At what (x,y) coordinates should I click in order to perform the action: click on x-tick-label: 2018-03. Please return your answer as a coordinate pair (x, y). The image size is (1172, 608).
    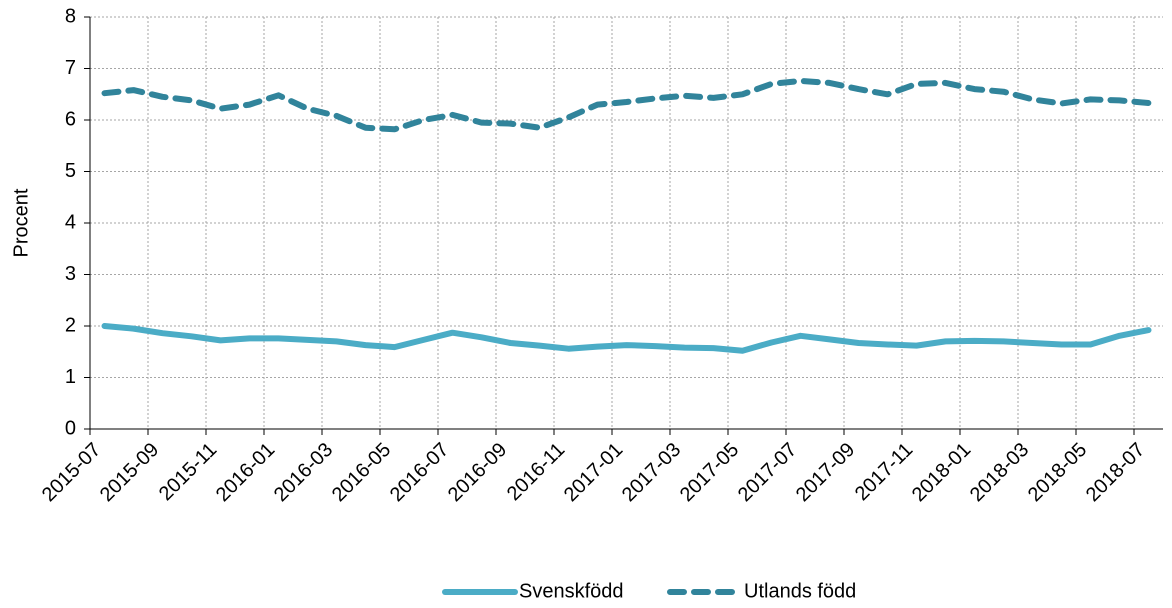
    Looking at the image, I should click on (999, 472).